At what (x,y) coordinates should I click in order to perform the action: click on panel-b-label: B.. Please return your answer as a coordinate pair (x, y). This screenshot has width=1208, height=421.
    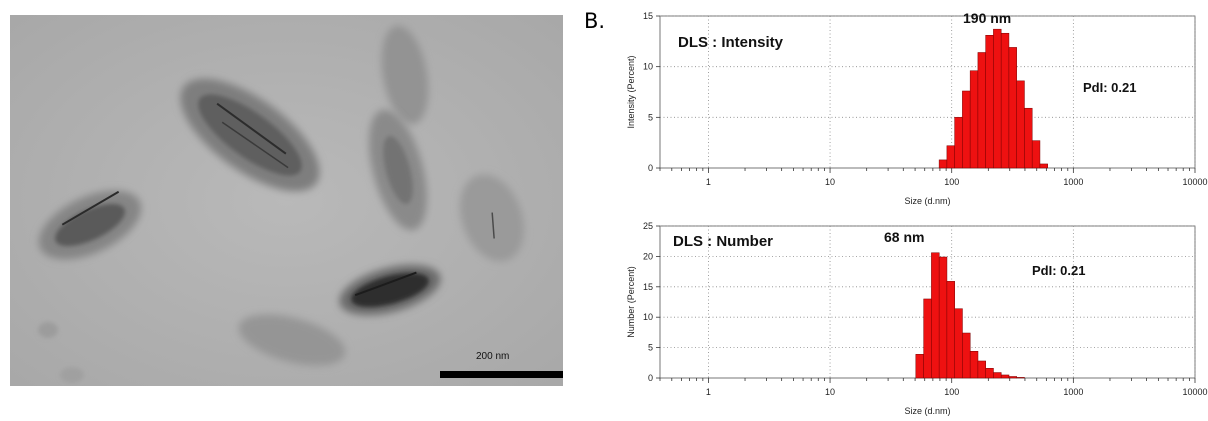
    Looking at the image, I should click on (594, 21).